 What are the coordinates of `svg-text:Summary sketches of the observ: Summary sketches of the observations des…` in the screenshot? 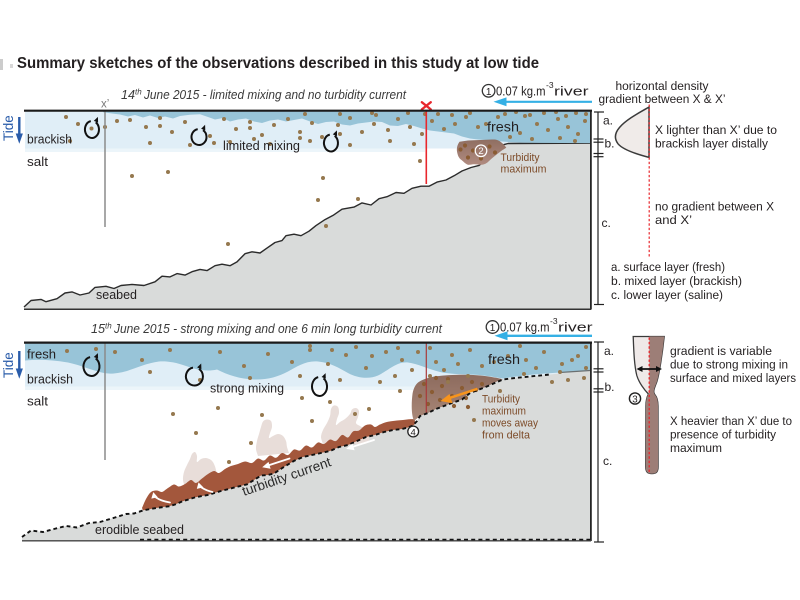 It's located at (278, 63).